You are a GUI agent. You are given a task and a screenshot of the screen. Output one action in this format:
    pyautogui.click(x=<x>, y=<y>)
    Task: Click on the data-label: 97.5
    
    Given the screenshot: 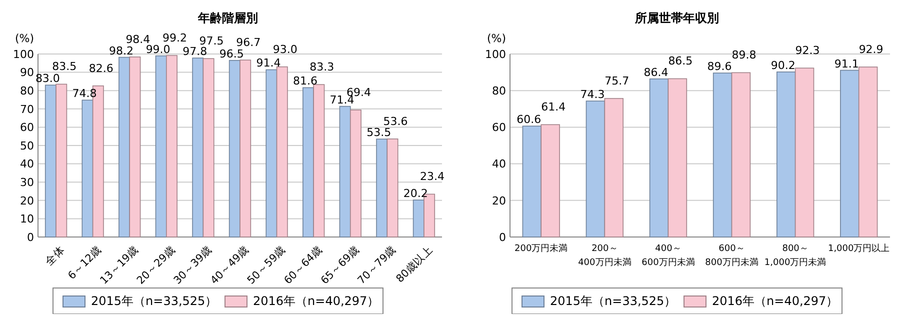 What is the action you would take?
    pyautogui.click(x=211, y=41)
    